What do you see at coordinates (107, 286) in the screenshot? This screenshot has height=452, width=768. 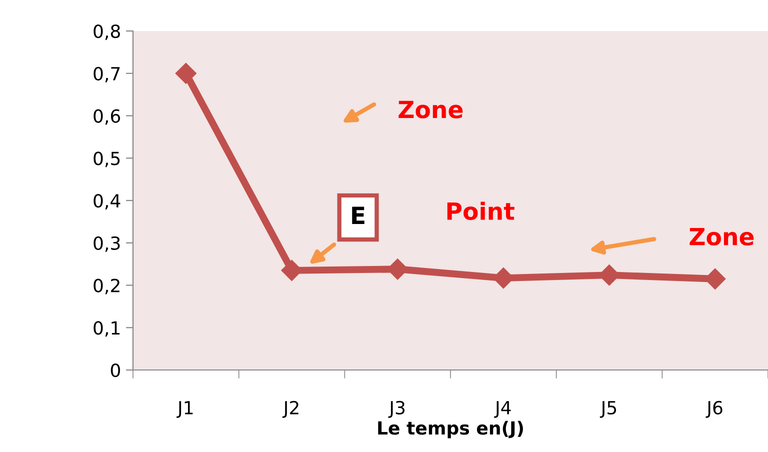 I see `y-tick-label: 0,2` at bounding box center [107, 286].